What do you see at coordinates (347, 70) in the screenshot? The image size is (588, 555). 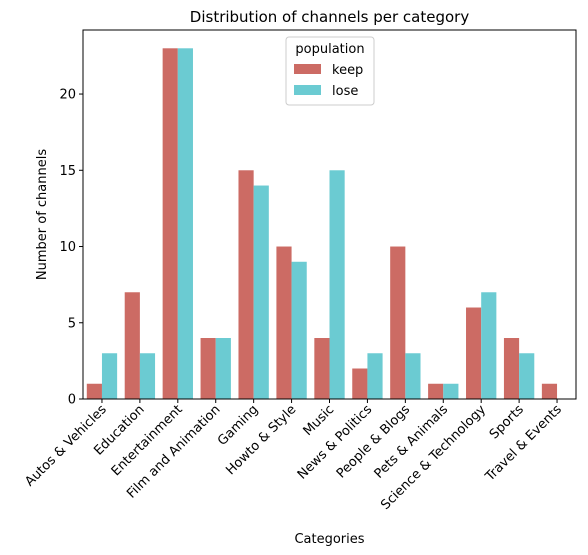 I see `legend-label-keep: keep` at bounding box center [347, 70].